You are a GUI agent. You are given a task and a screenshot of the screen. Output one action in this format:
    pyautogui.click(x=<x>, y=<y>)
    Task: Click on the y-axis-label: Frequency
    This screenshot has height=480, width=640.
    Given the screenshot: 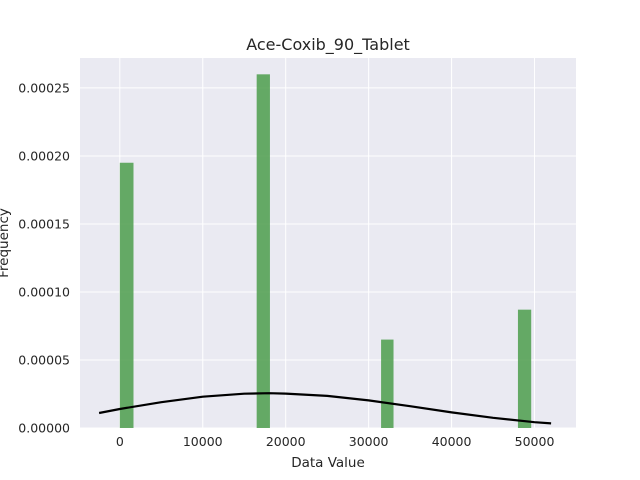 What is the action you would take?
    pyautogui.click(x=6, y=243)
    